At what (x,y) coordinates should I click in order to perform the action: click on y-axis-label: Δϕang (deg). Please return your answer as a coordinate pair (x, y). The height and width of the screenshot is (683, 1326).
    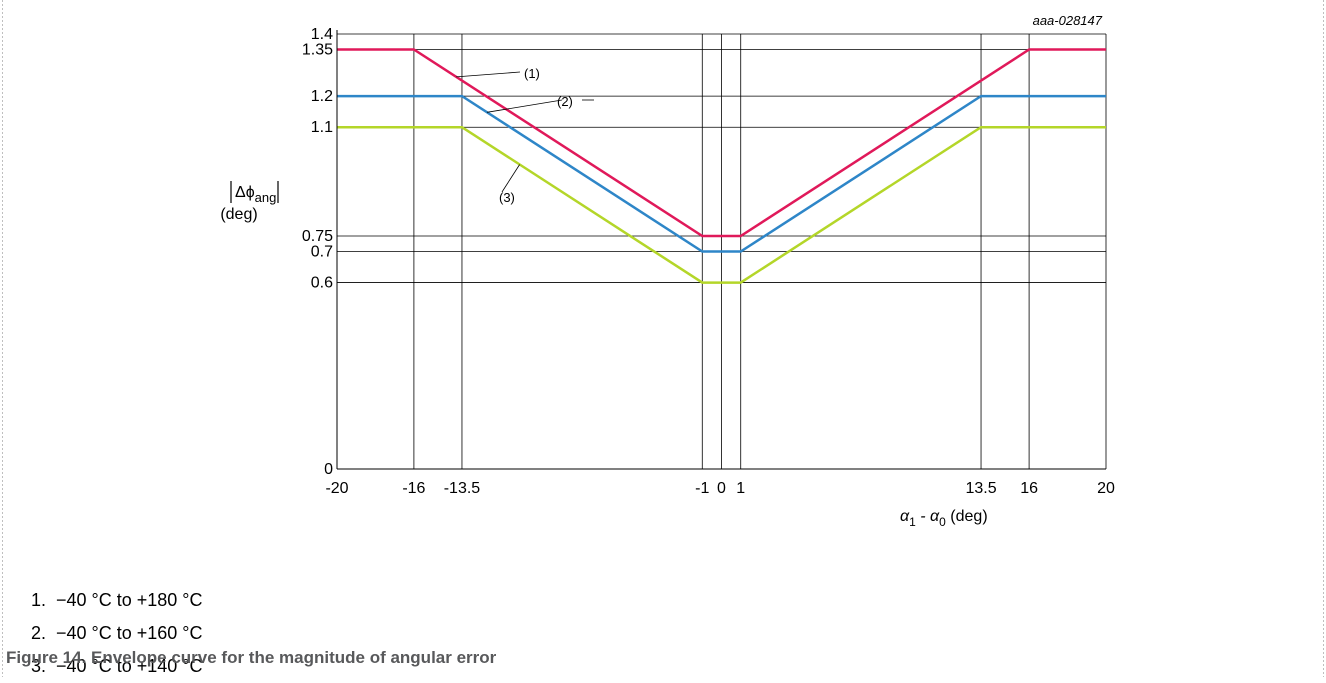
    Looking at the image, I should click on (249, 202).